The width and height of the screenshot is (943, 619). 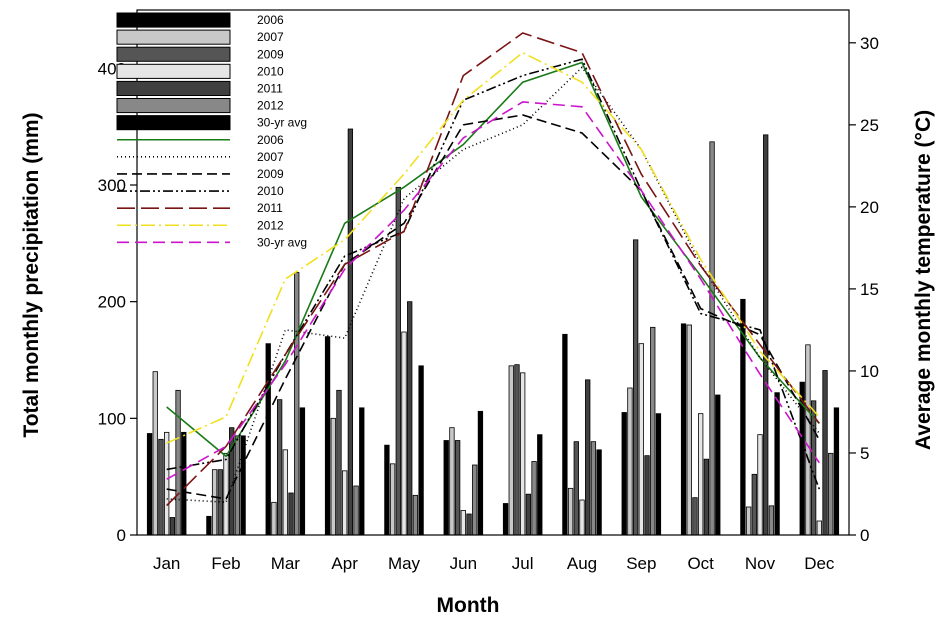 What do you see at coordinates (869, 371) in the screenshot?
I see `y-right-tick-label: 10` at bounding box center [869, 371].